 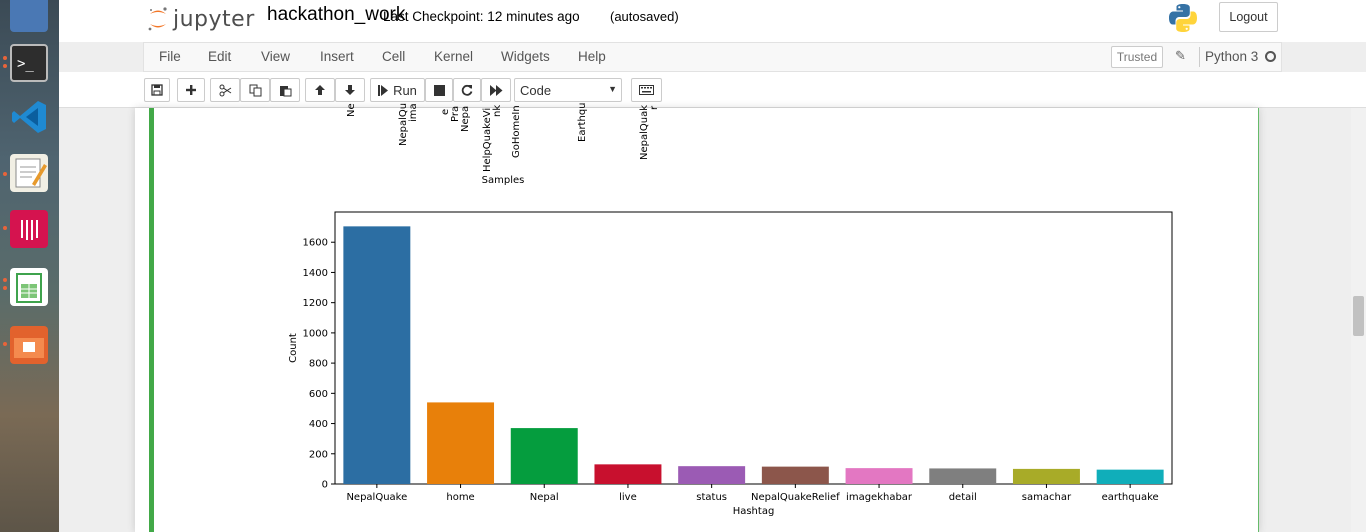 What do you see at coordinates (1199, 57) in the screenshot?
I see `kernel-separator` at bounding box center [1199, 57].